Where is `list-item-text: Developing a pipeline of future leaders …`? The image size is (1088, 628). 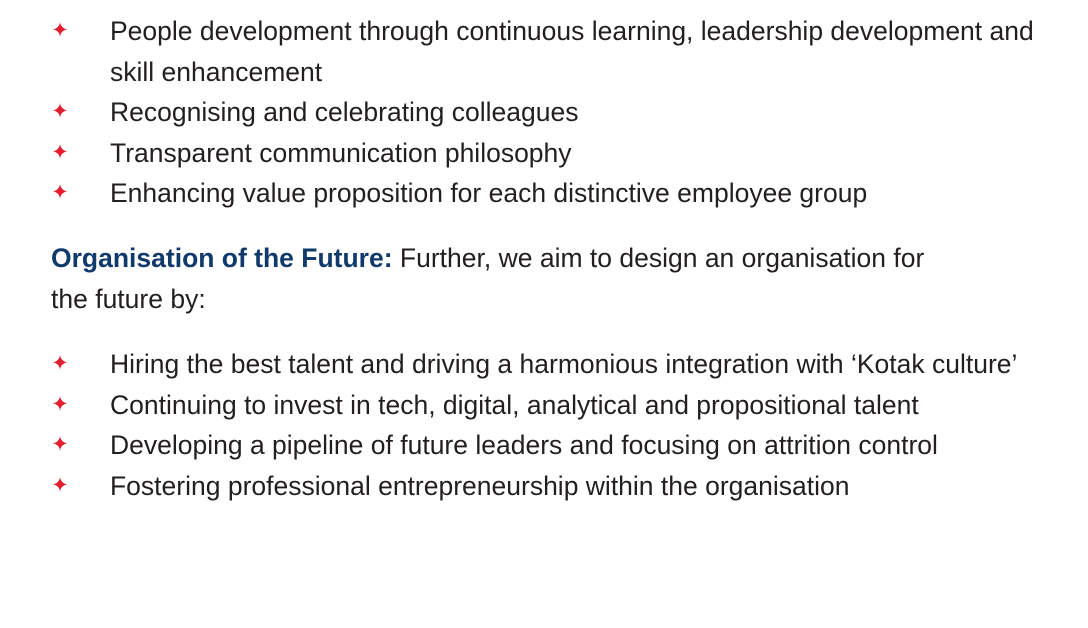 list-item-text: Developing a pipeline of future leaders … is located at coordinates (524, 445).